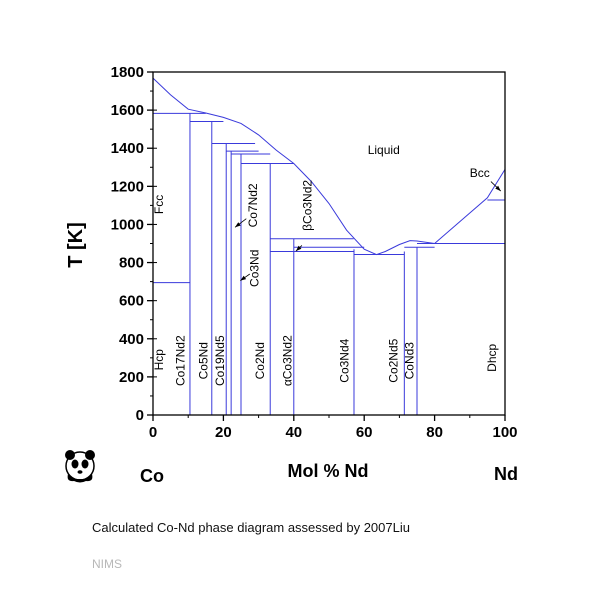 This screenshot has height=589, width=612. What do you see at coordinates (364, 432) in the screenshot?
I see `x-tick-label: 60` at bounding box center [364, 432].